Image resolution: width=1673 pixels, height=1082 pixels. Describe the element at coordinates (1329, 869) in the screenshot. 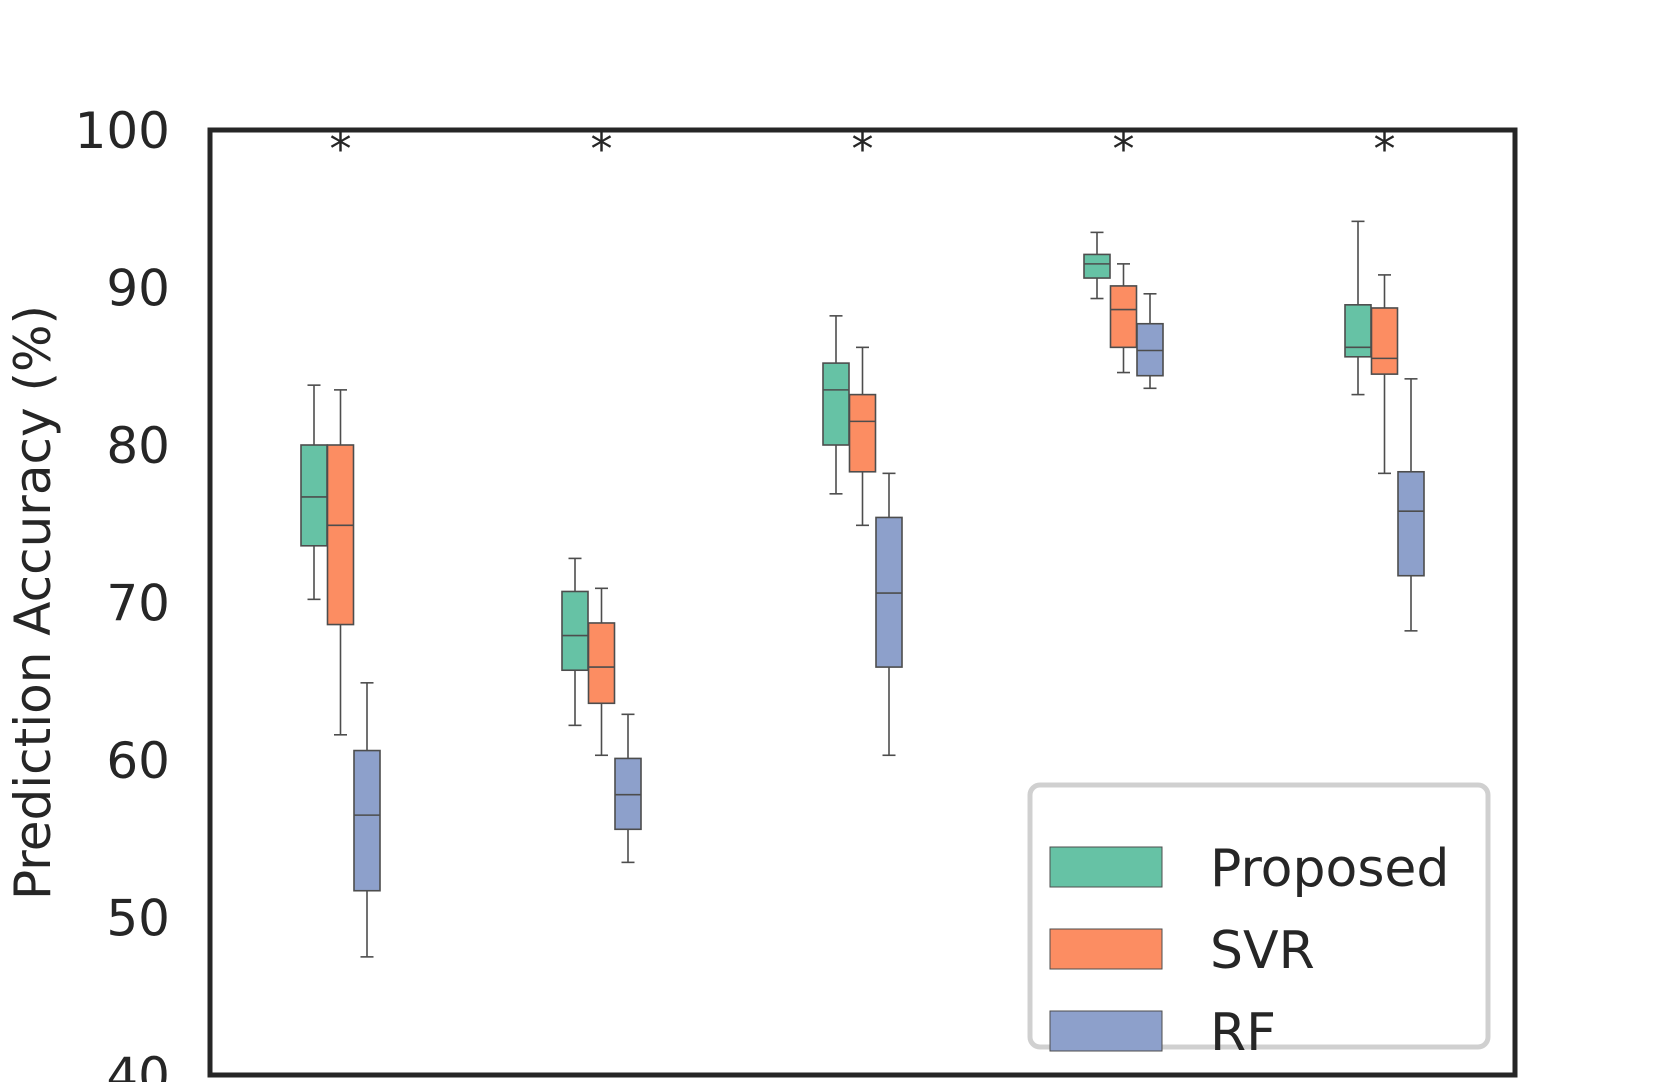

I see `legend-label: Proposed` at that location.